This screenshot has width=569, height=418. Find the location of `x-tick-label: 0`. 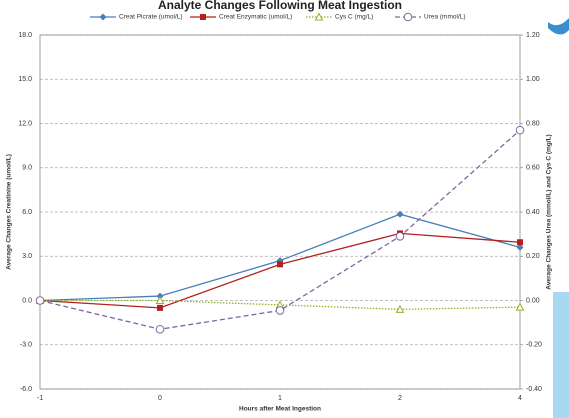

x-tick-label: 0 is located at coordinates (160, 398).